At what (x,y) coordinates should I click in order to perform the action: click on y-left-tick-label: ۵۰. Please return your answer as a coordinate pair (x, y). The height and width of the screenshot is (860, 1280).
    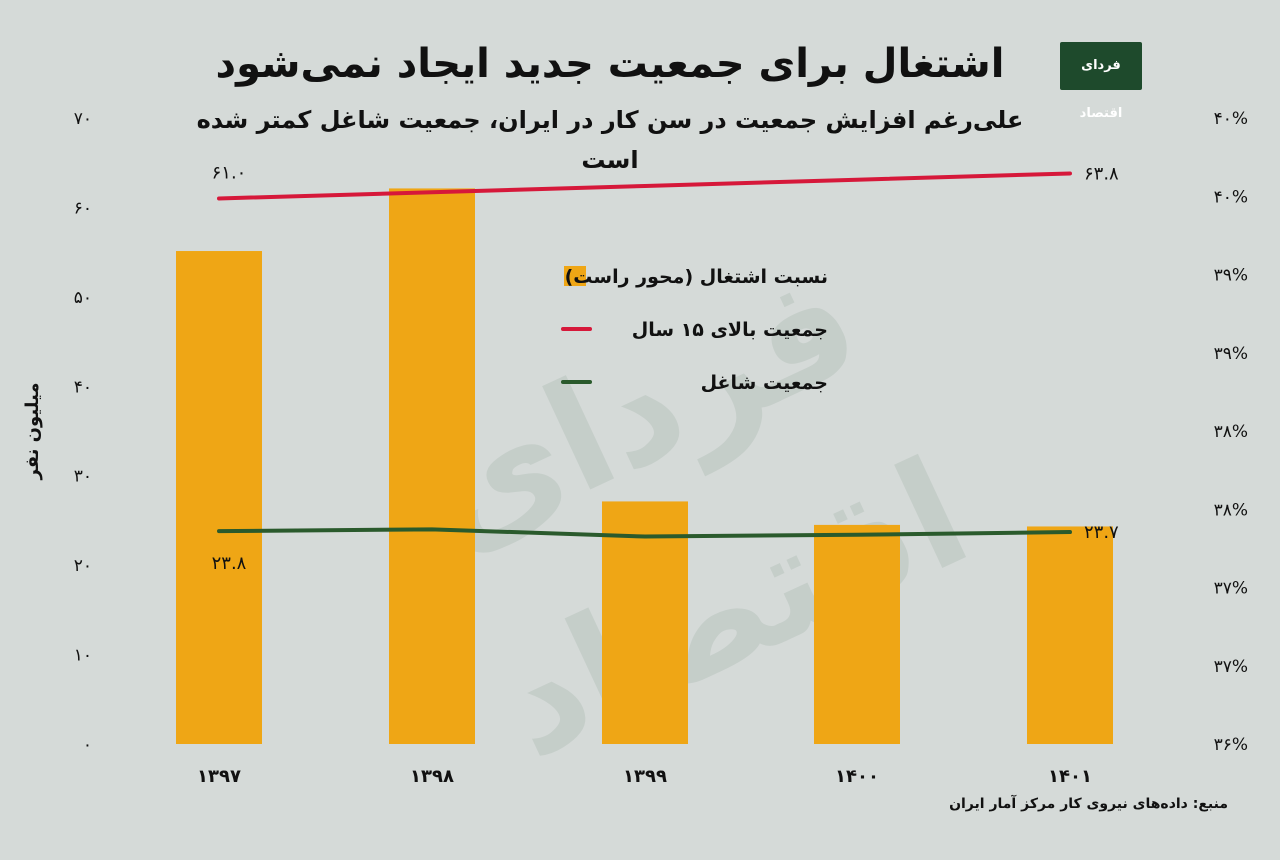
    Looking at the image, I should click on (83, 298).